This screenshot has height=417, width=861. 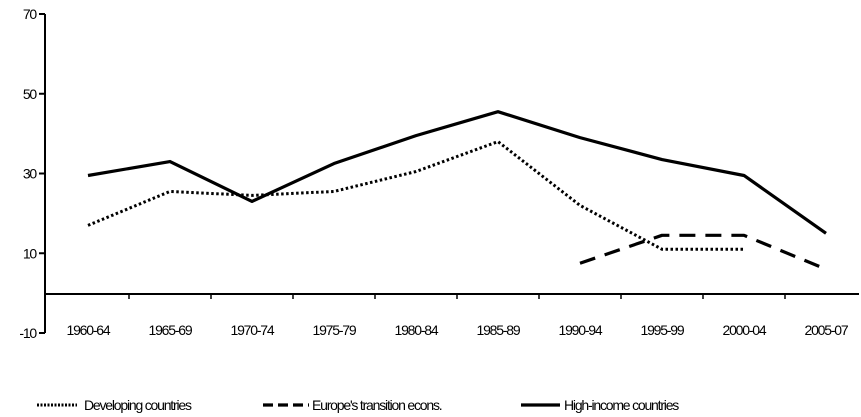 I want to click on y-tick-label: 70, so click(x=30, y=14).